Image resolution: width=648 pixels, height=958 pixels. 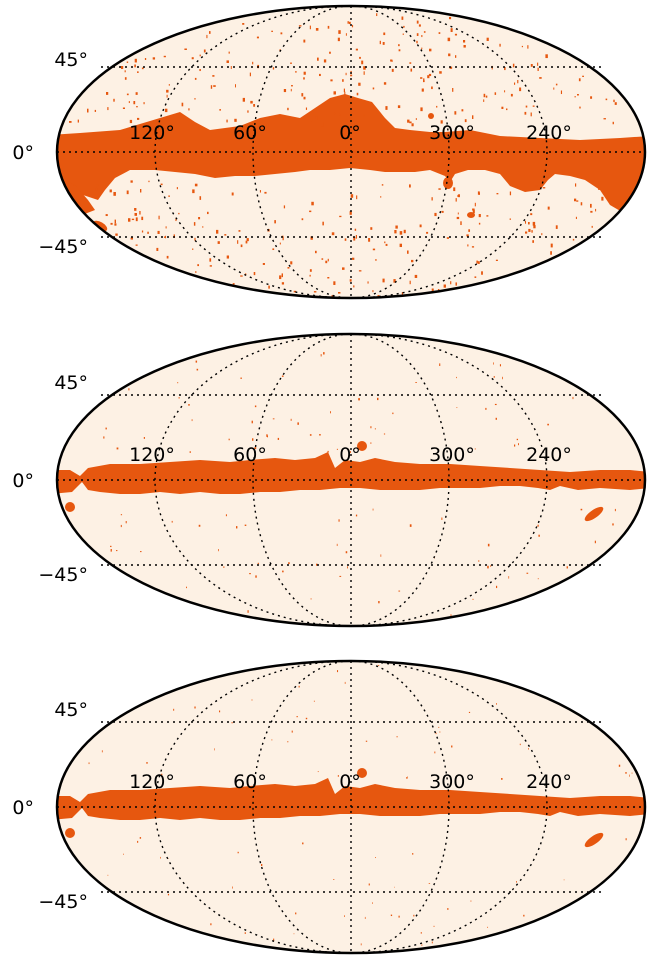 What do you see at coordinates (23, 153) in the screenshot?
I see `latitude-label-0: 0°` at bounding box center [23, 153].